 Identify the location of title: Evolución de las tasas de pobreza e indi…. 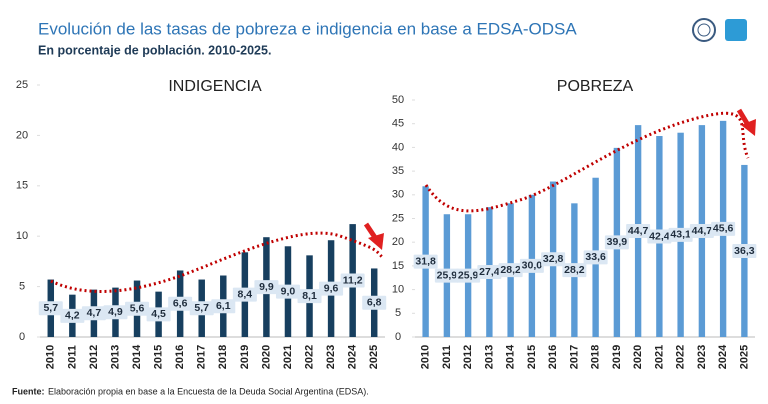
(307, 28).